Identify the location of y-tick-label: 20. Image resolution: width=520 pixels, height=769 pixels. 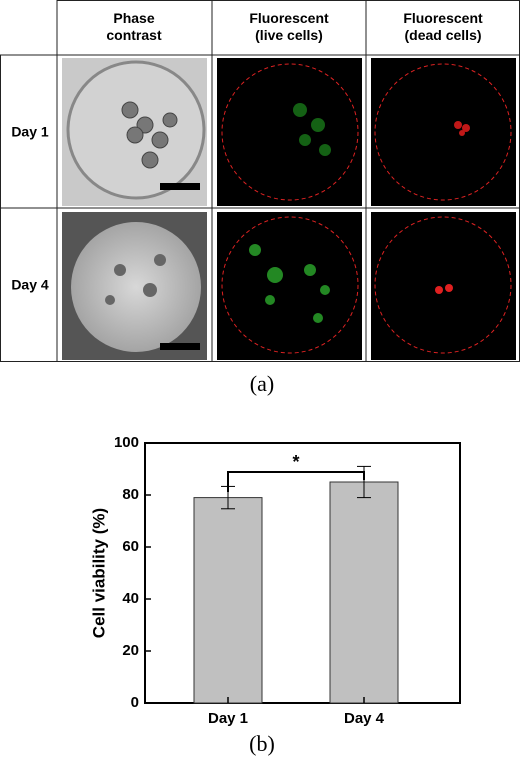
(130, 650).